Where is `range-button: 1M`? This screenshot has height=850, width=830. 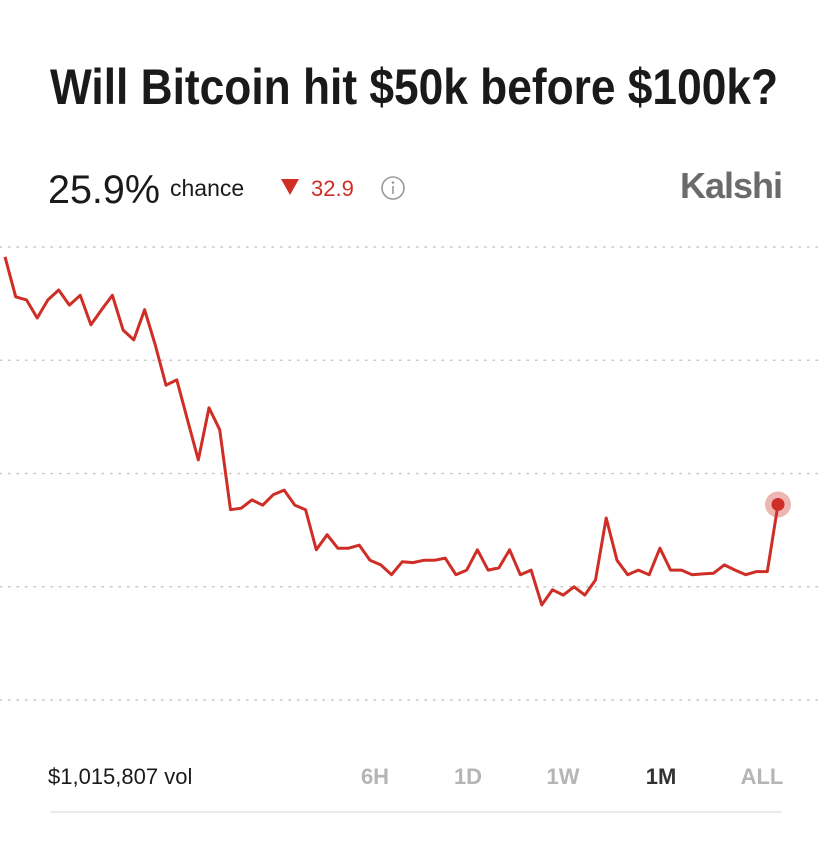 range-button: 1M is located at coordinates (661, 776).